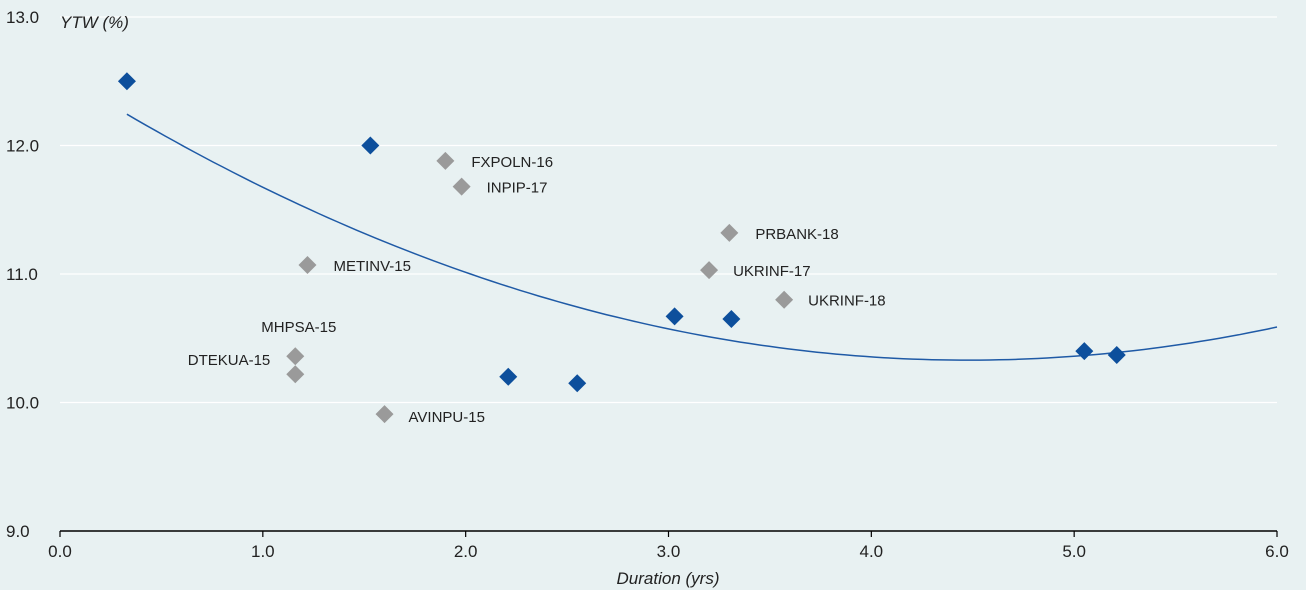  I want to click on x-tick-label: 5.0, so click(1074, 551).